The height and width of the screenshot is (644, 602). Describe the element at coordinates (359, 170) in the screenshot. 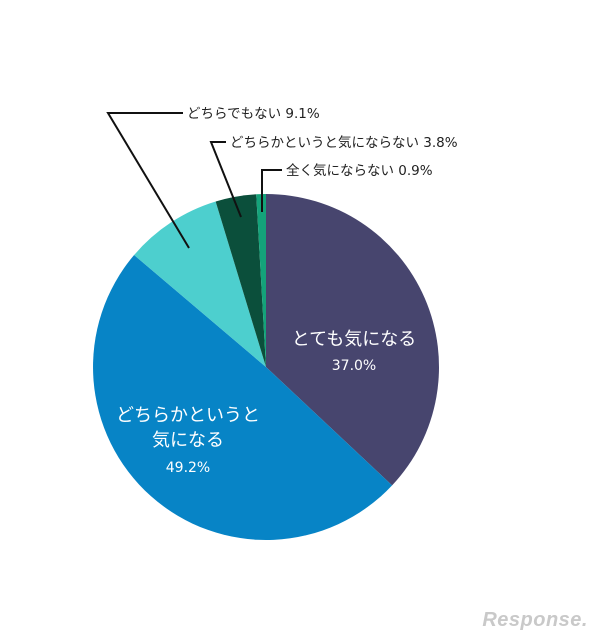

I see `callout-label-slice4: 全く気にならない 0.9%` at that location.